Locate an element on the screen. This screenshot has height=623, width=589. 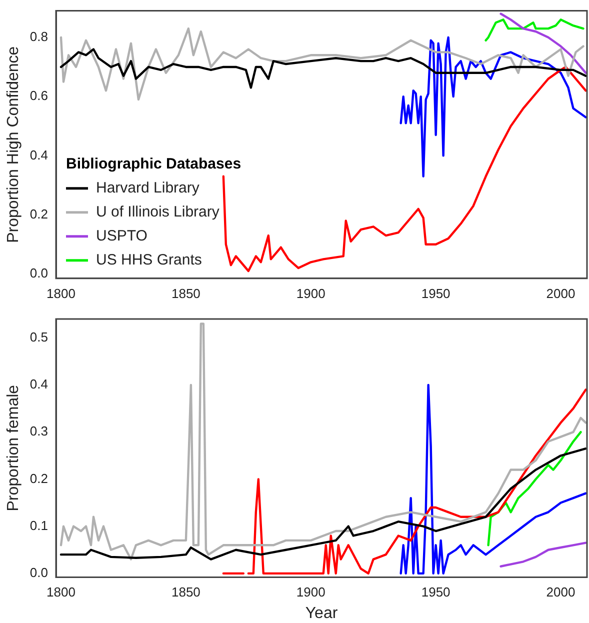
legend-label: U of Illinois Library is located at coordinates (158, 212).